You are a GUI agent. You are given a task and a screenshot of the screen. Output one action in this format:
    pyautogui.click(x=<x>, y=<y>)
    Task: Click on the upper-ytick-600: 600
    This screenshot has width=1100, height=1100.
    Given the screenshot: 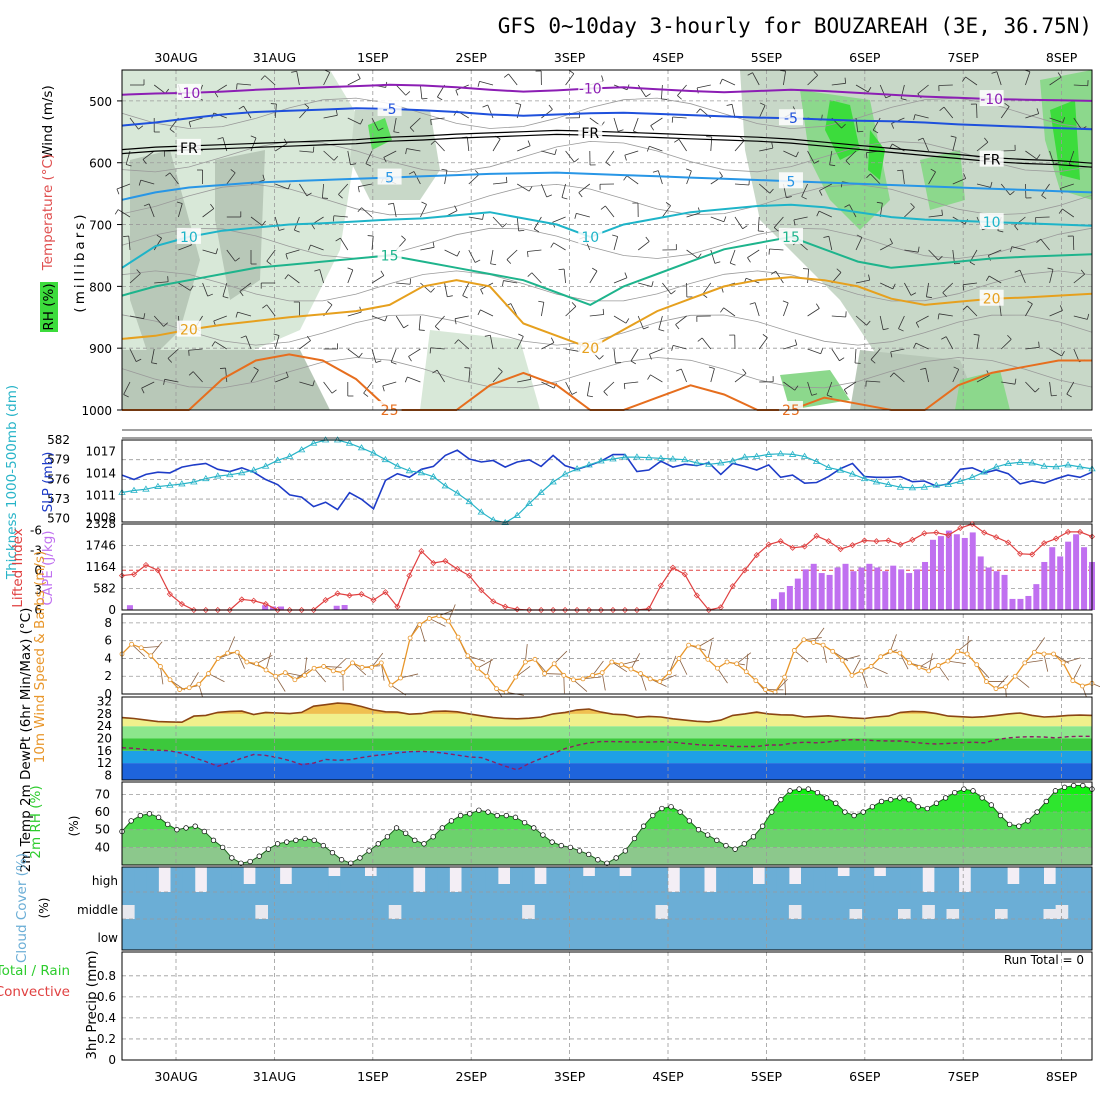 What is the action you would take?
    pyautogui.click(x=100, y=164)
    